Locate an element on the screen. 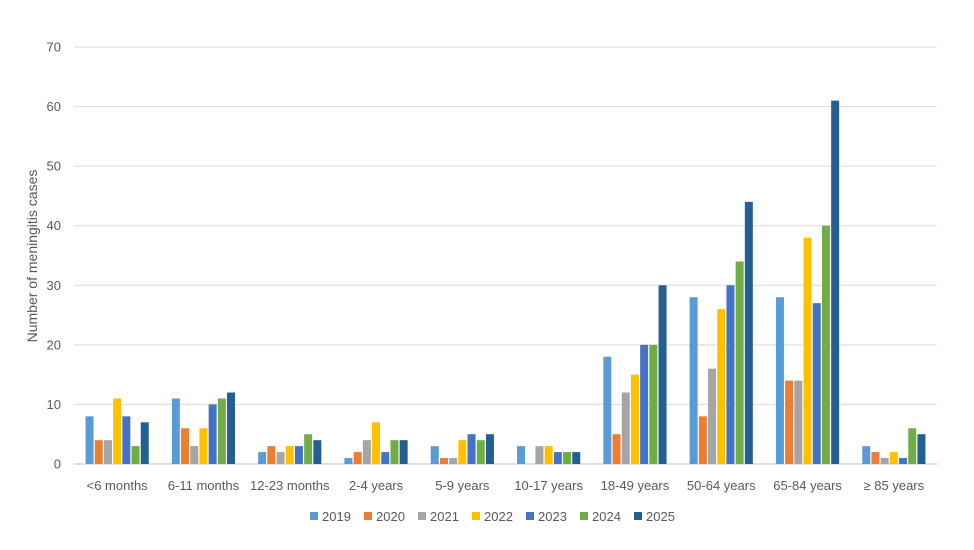 The height and width of the screenshot is (550, 974). y-tick-label: 50 is located at coordinates (54, 166).